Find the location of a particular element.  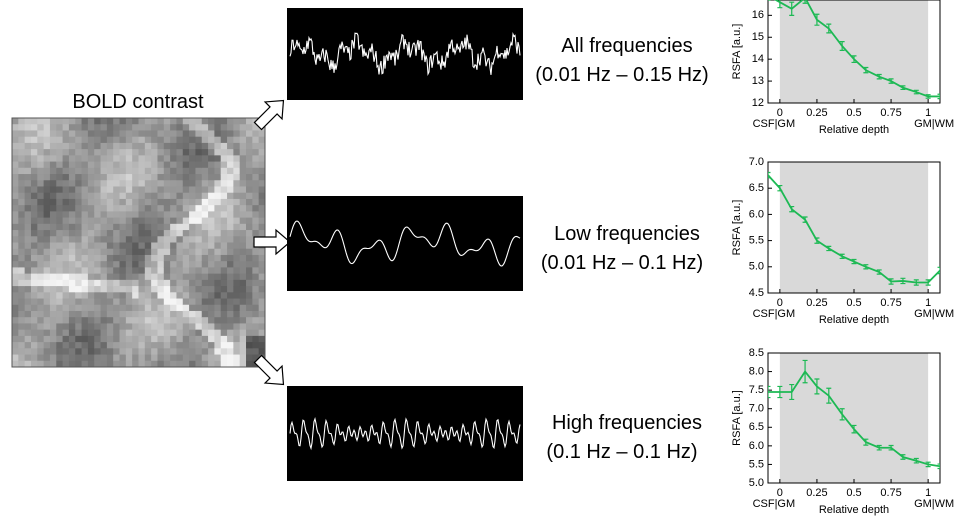

shade is located at coordinates (854, 227).